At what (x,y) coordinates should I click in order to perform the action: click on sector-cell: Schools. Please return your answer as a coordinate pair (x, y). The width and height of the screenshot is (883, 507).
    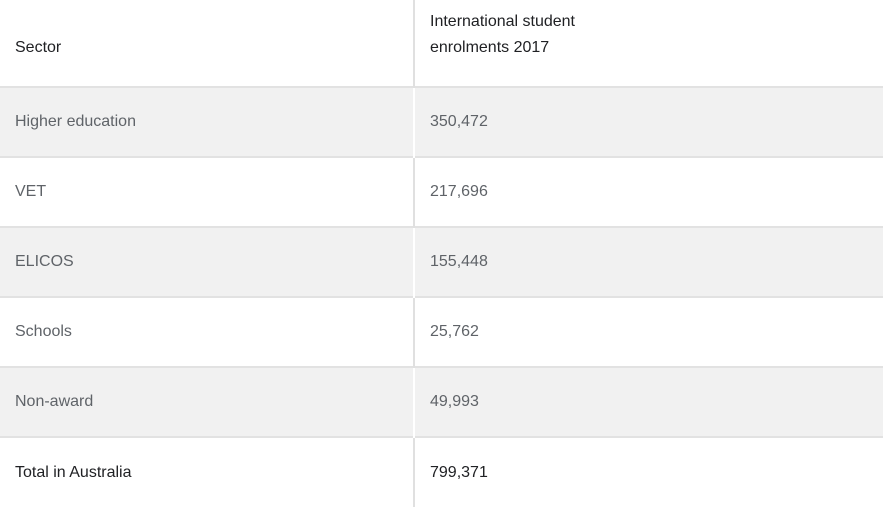
    Looking at the image, I should click on (207, 331).